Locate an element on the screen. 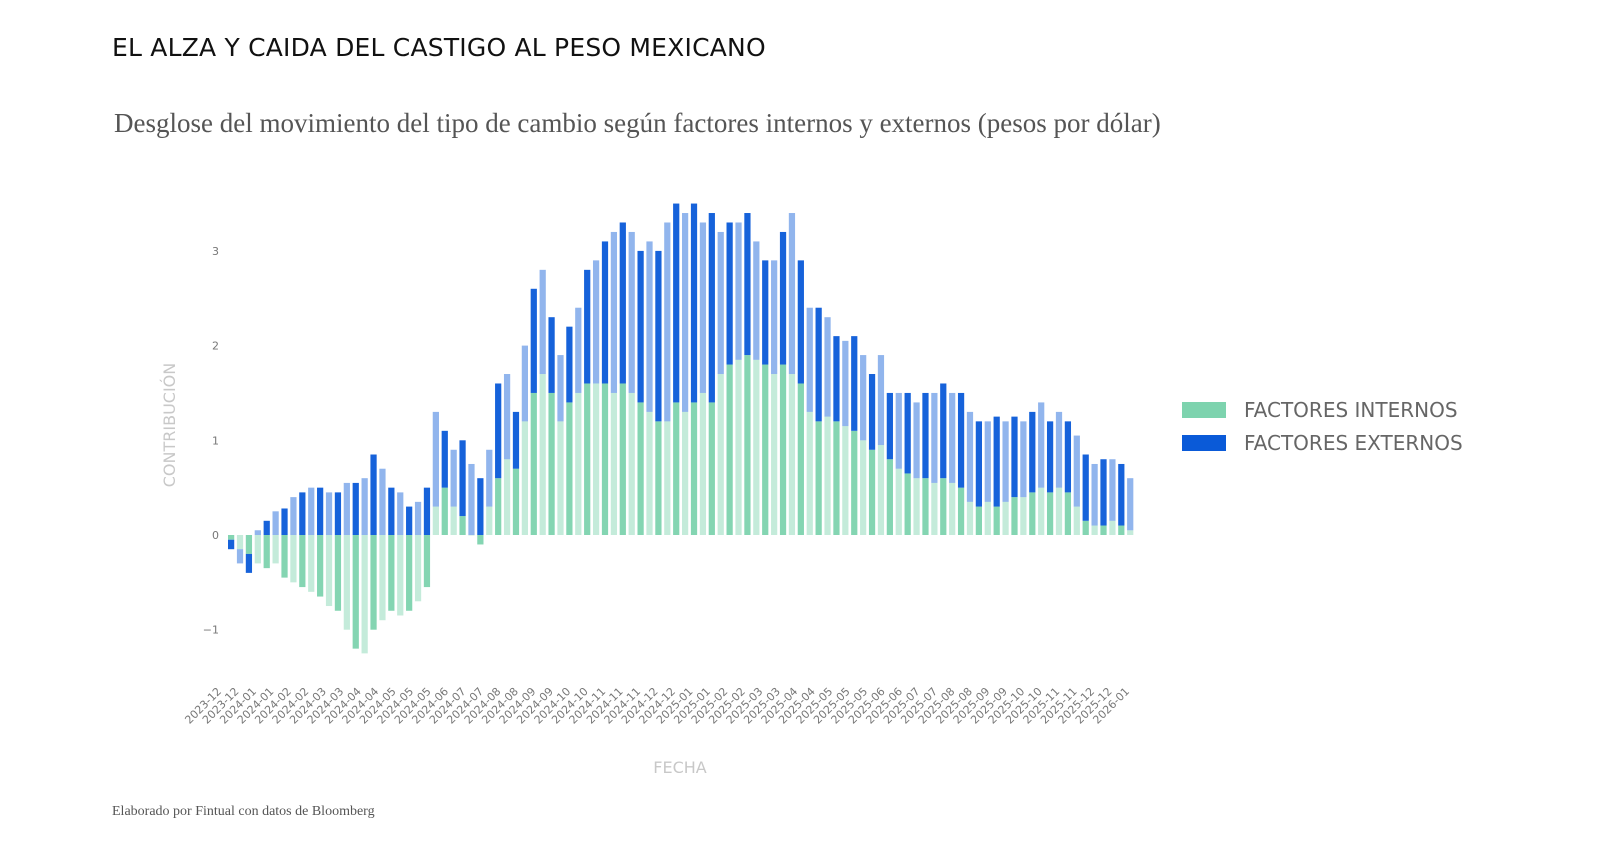 Image resolution: width=1600 pixels, height=854 pixels. legend: FACTORES INTERNOS FACTORES EXTERNOS is located at coordinates (1322, 426).